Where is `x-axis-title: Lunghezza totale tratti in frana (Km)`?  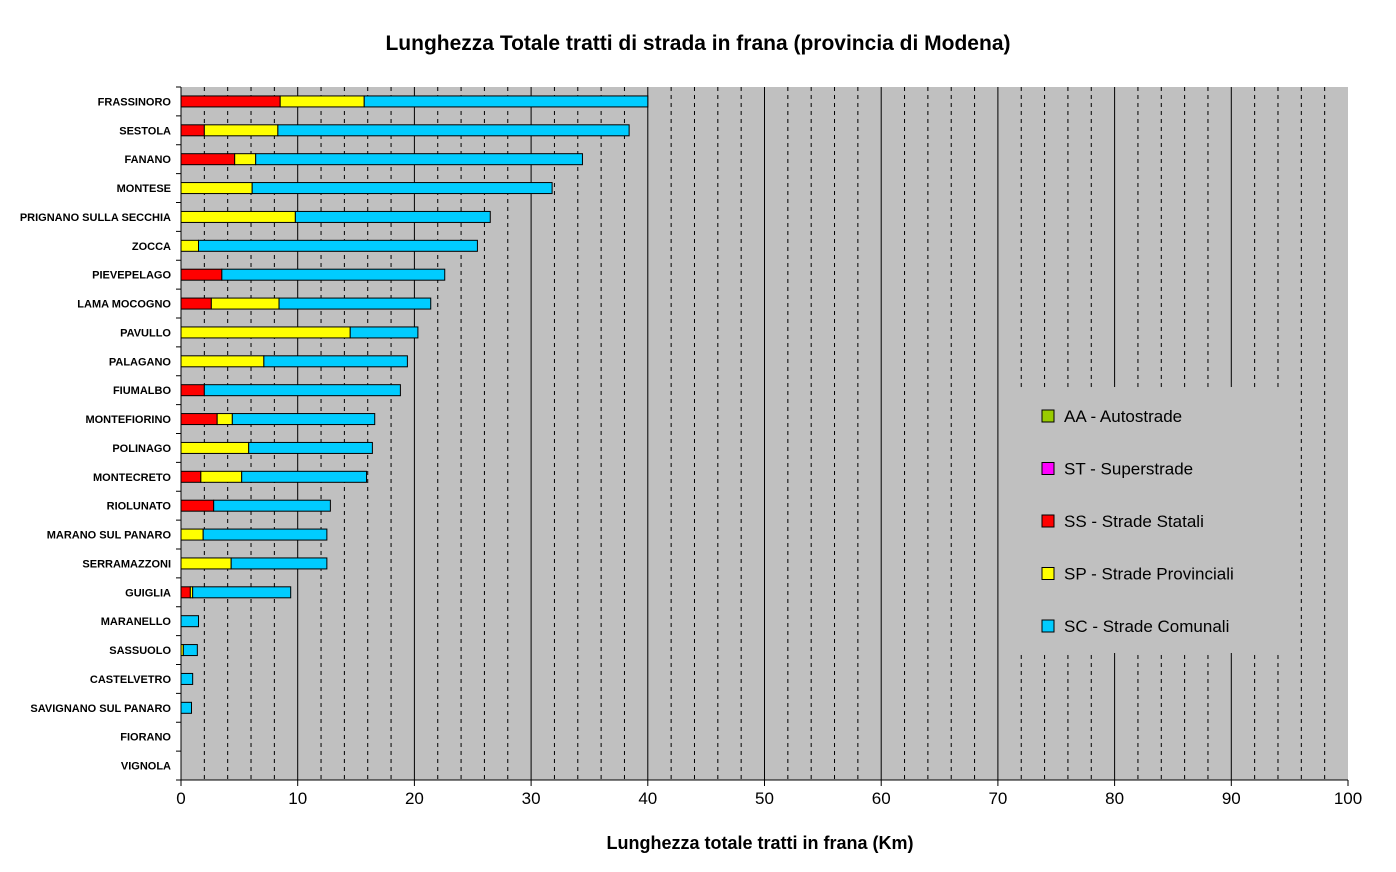
x-axis-title: Lunghezza totale tratti in frana (Km) is located at coordinates (759, 843).